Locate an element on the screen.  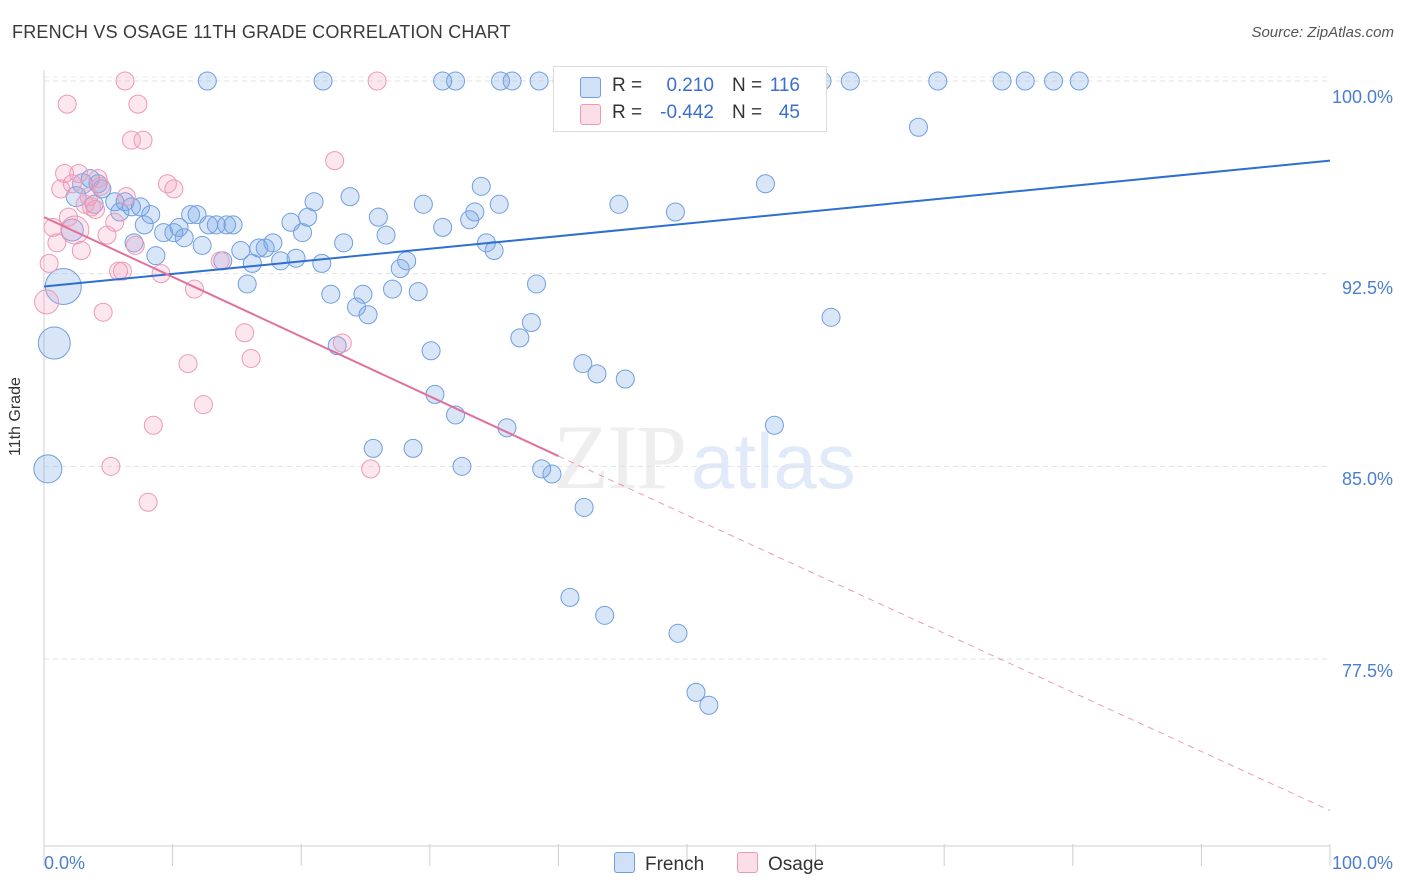
legend-row-osage: R = -0.442 N = 45 is located at coordinates (690, 115).